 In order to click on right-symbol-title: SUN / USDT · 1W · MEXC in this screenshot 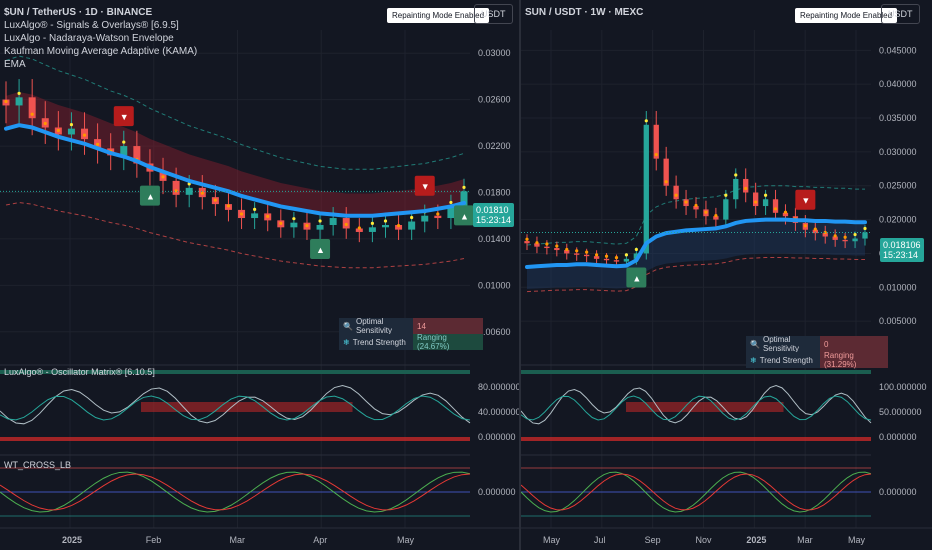, I will do `click(584, 12)`.